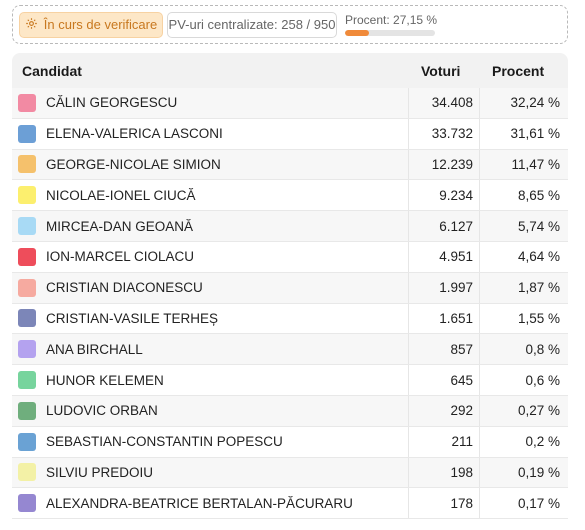 Image resolution: width=585 pixels, height=530 pixels. I want to click on votes-cell: 4.951, so click(444, 256).